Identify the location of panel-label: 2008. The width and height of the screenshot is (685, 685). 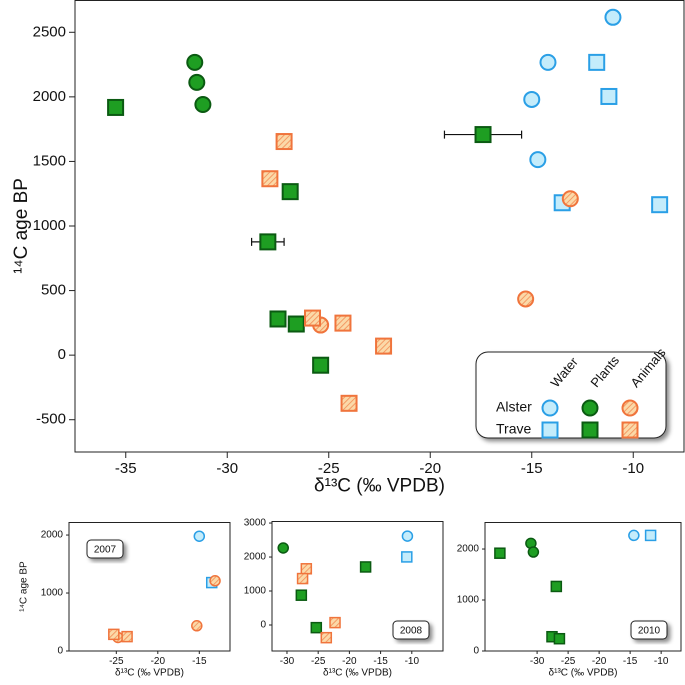
(411, 631).